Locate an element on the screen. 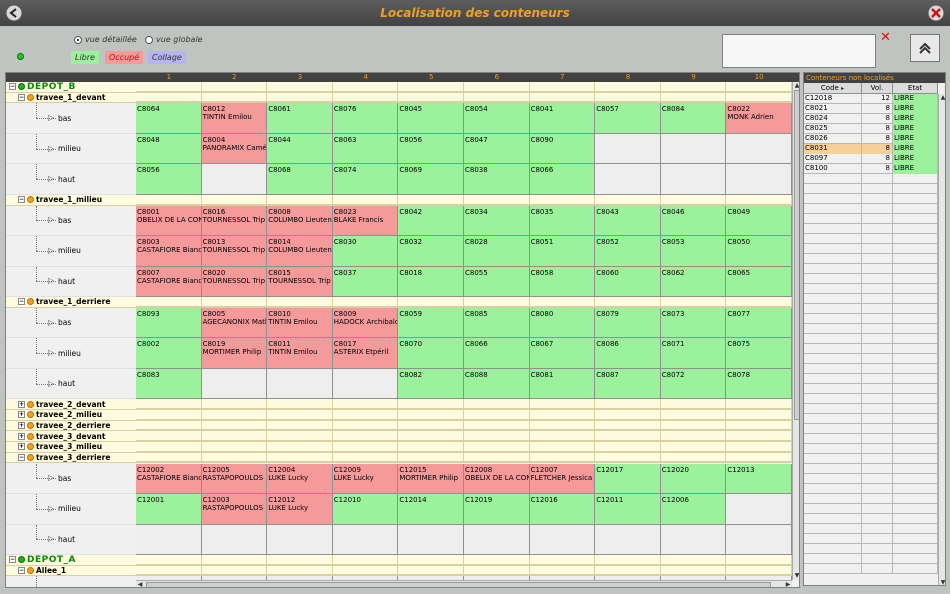  tree-node-label: − travee_1_derriere is located at coordinates (64, 302).